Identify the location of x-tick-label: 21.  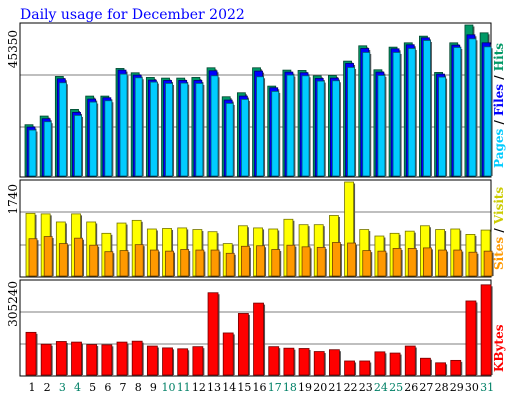
(335, 387).